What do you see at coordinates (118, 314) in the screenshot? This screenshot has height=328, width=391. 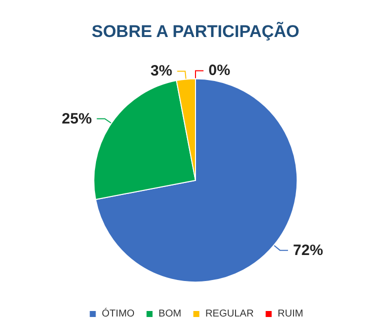 I see `legend-label: ÓTIMO` at bounding box center [118, 314].